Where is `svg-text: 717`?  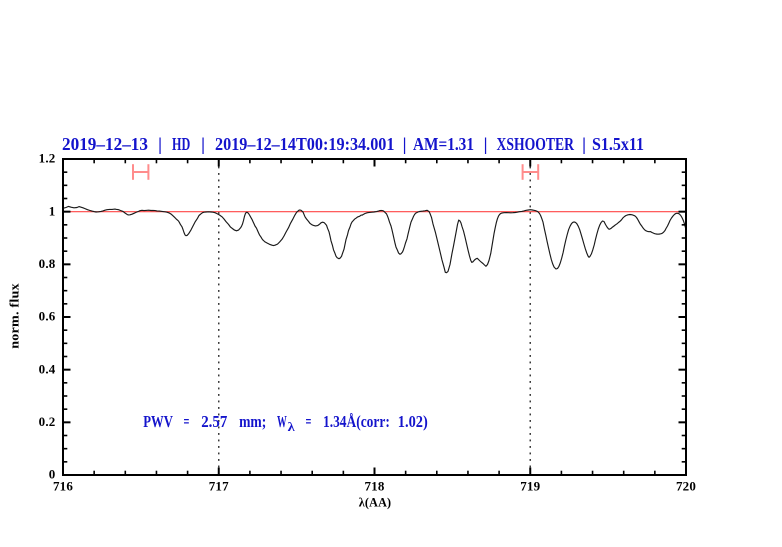
svg-text: 717 is located at coordinates (219, 485).